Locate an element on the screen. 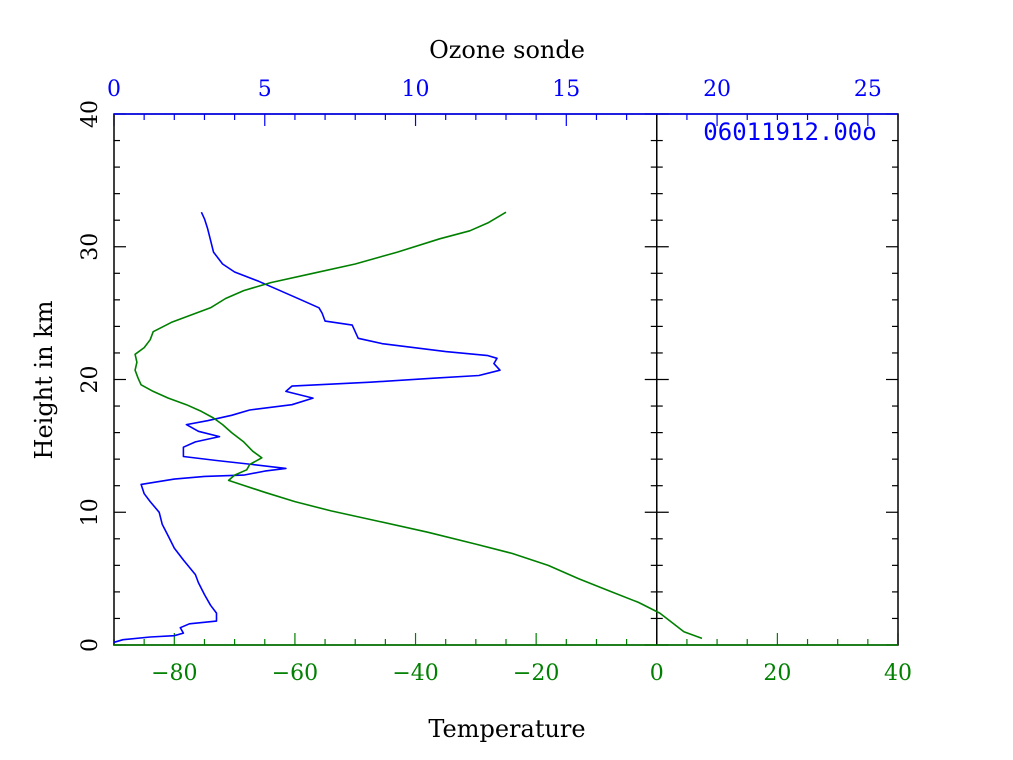 The image size is (1013, 760). left-tick-label: 20 is located at coordinates (90, 380).